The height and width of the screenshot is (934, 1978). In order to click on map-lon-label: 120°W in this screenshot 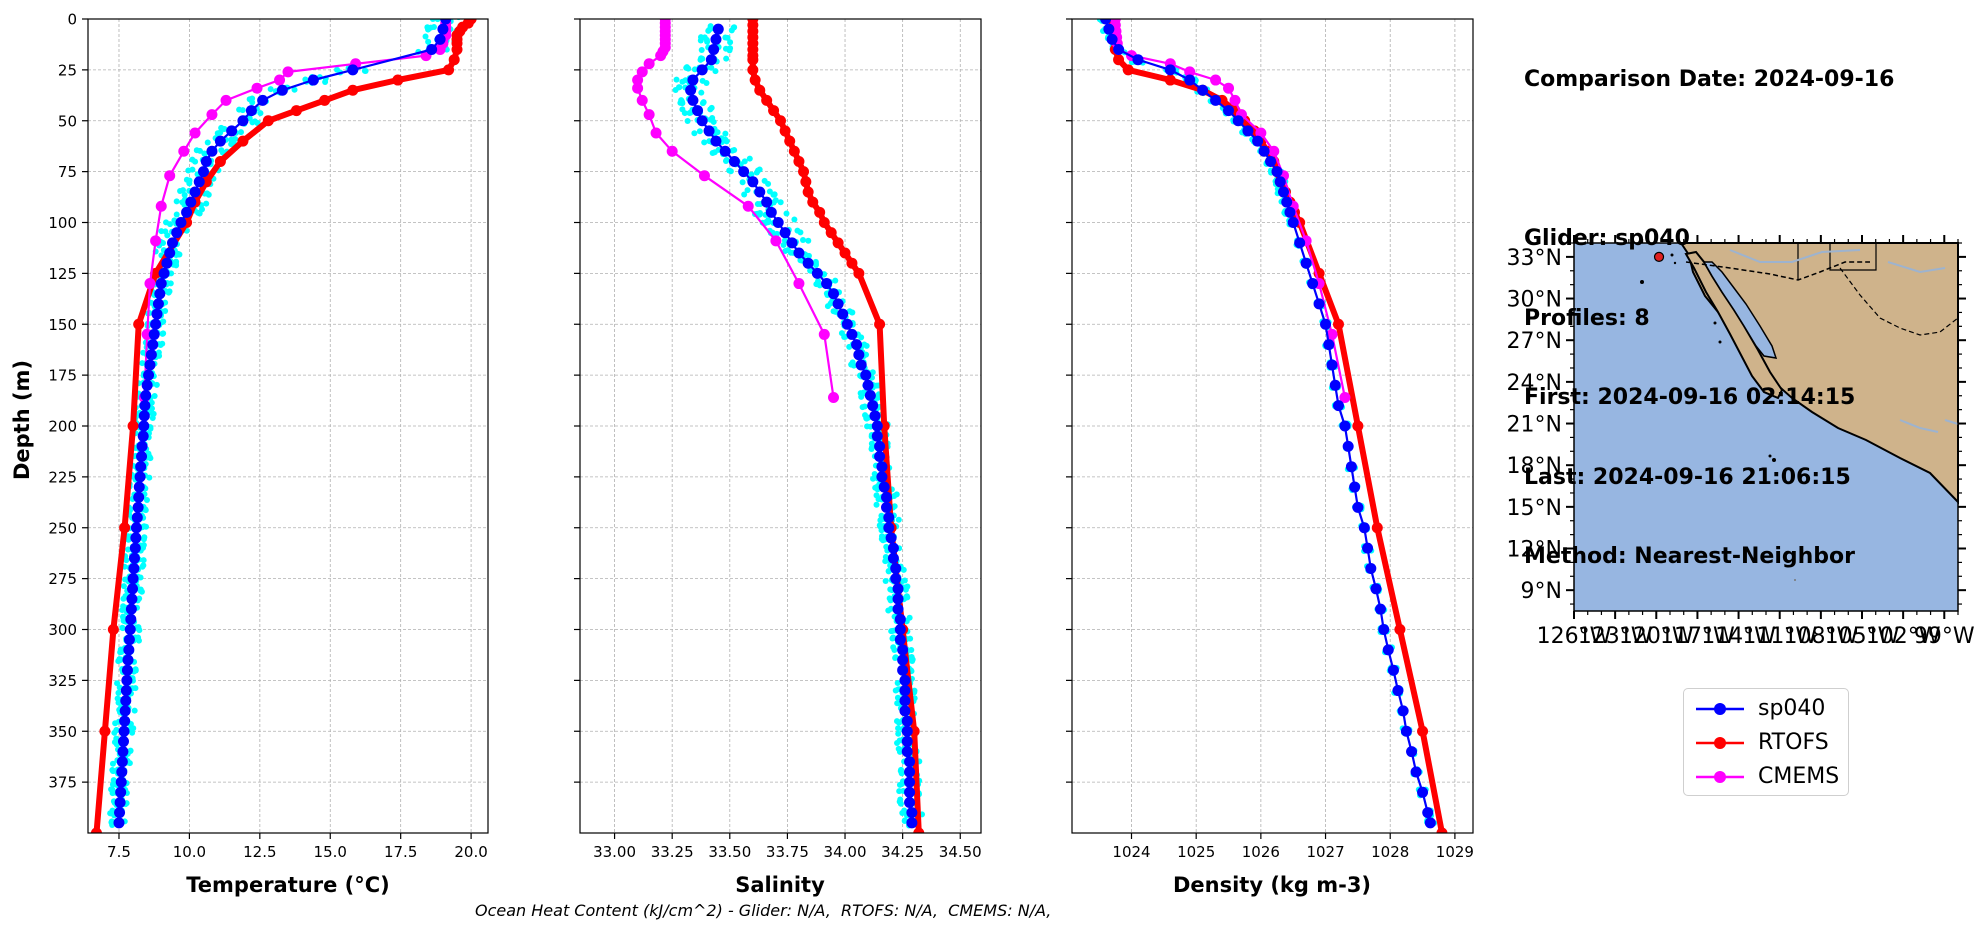, I will do `click(1656, 636)`.